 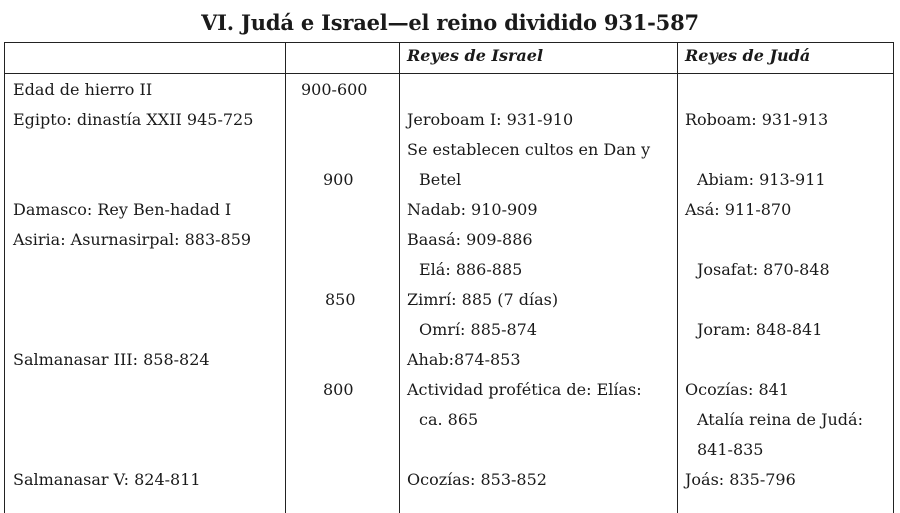 I want to click on context-entry: Salmanasar III: 858-824, so click(x=111, y=359).